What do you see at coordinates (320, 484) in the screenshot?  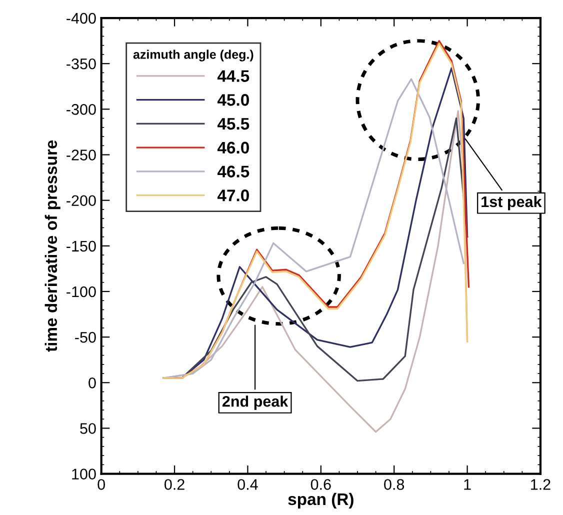 I see `x-tick-label: 0.6` at bounding box center [320, 484].